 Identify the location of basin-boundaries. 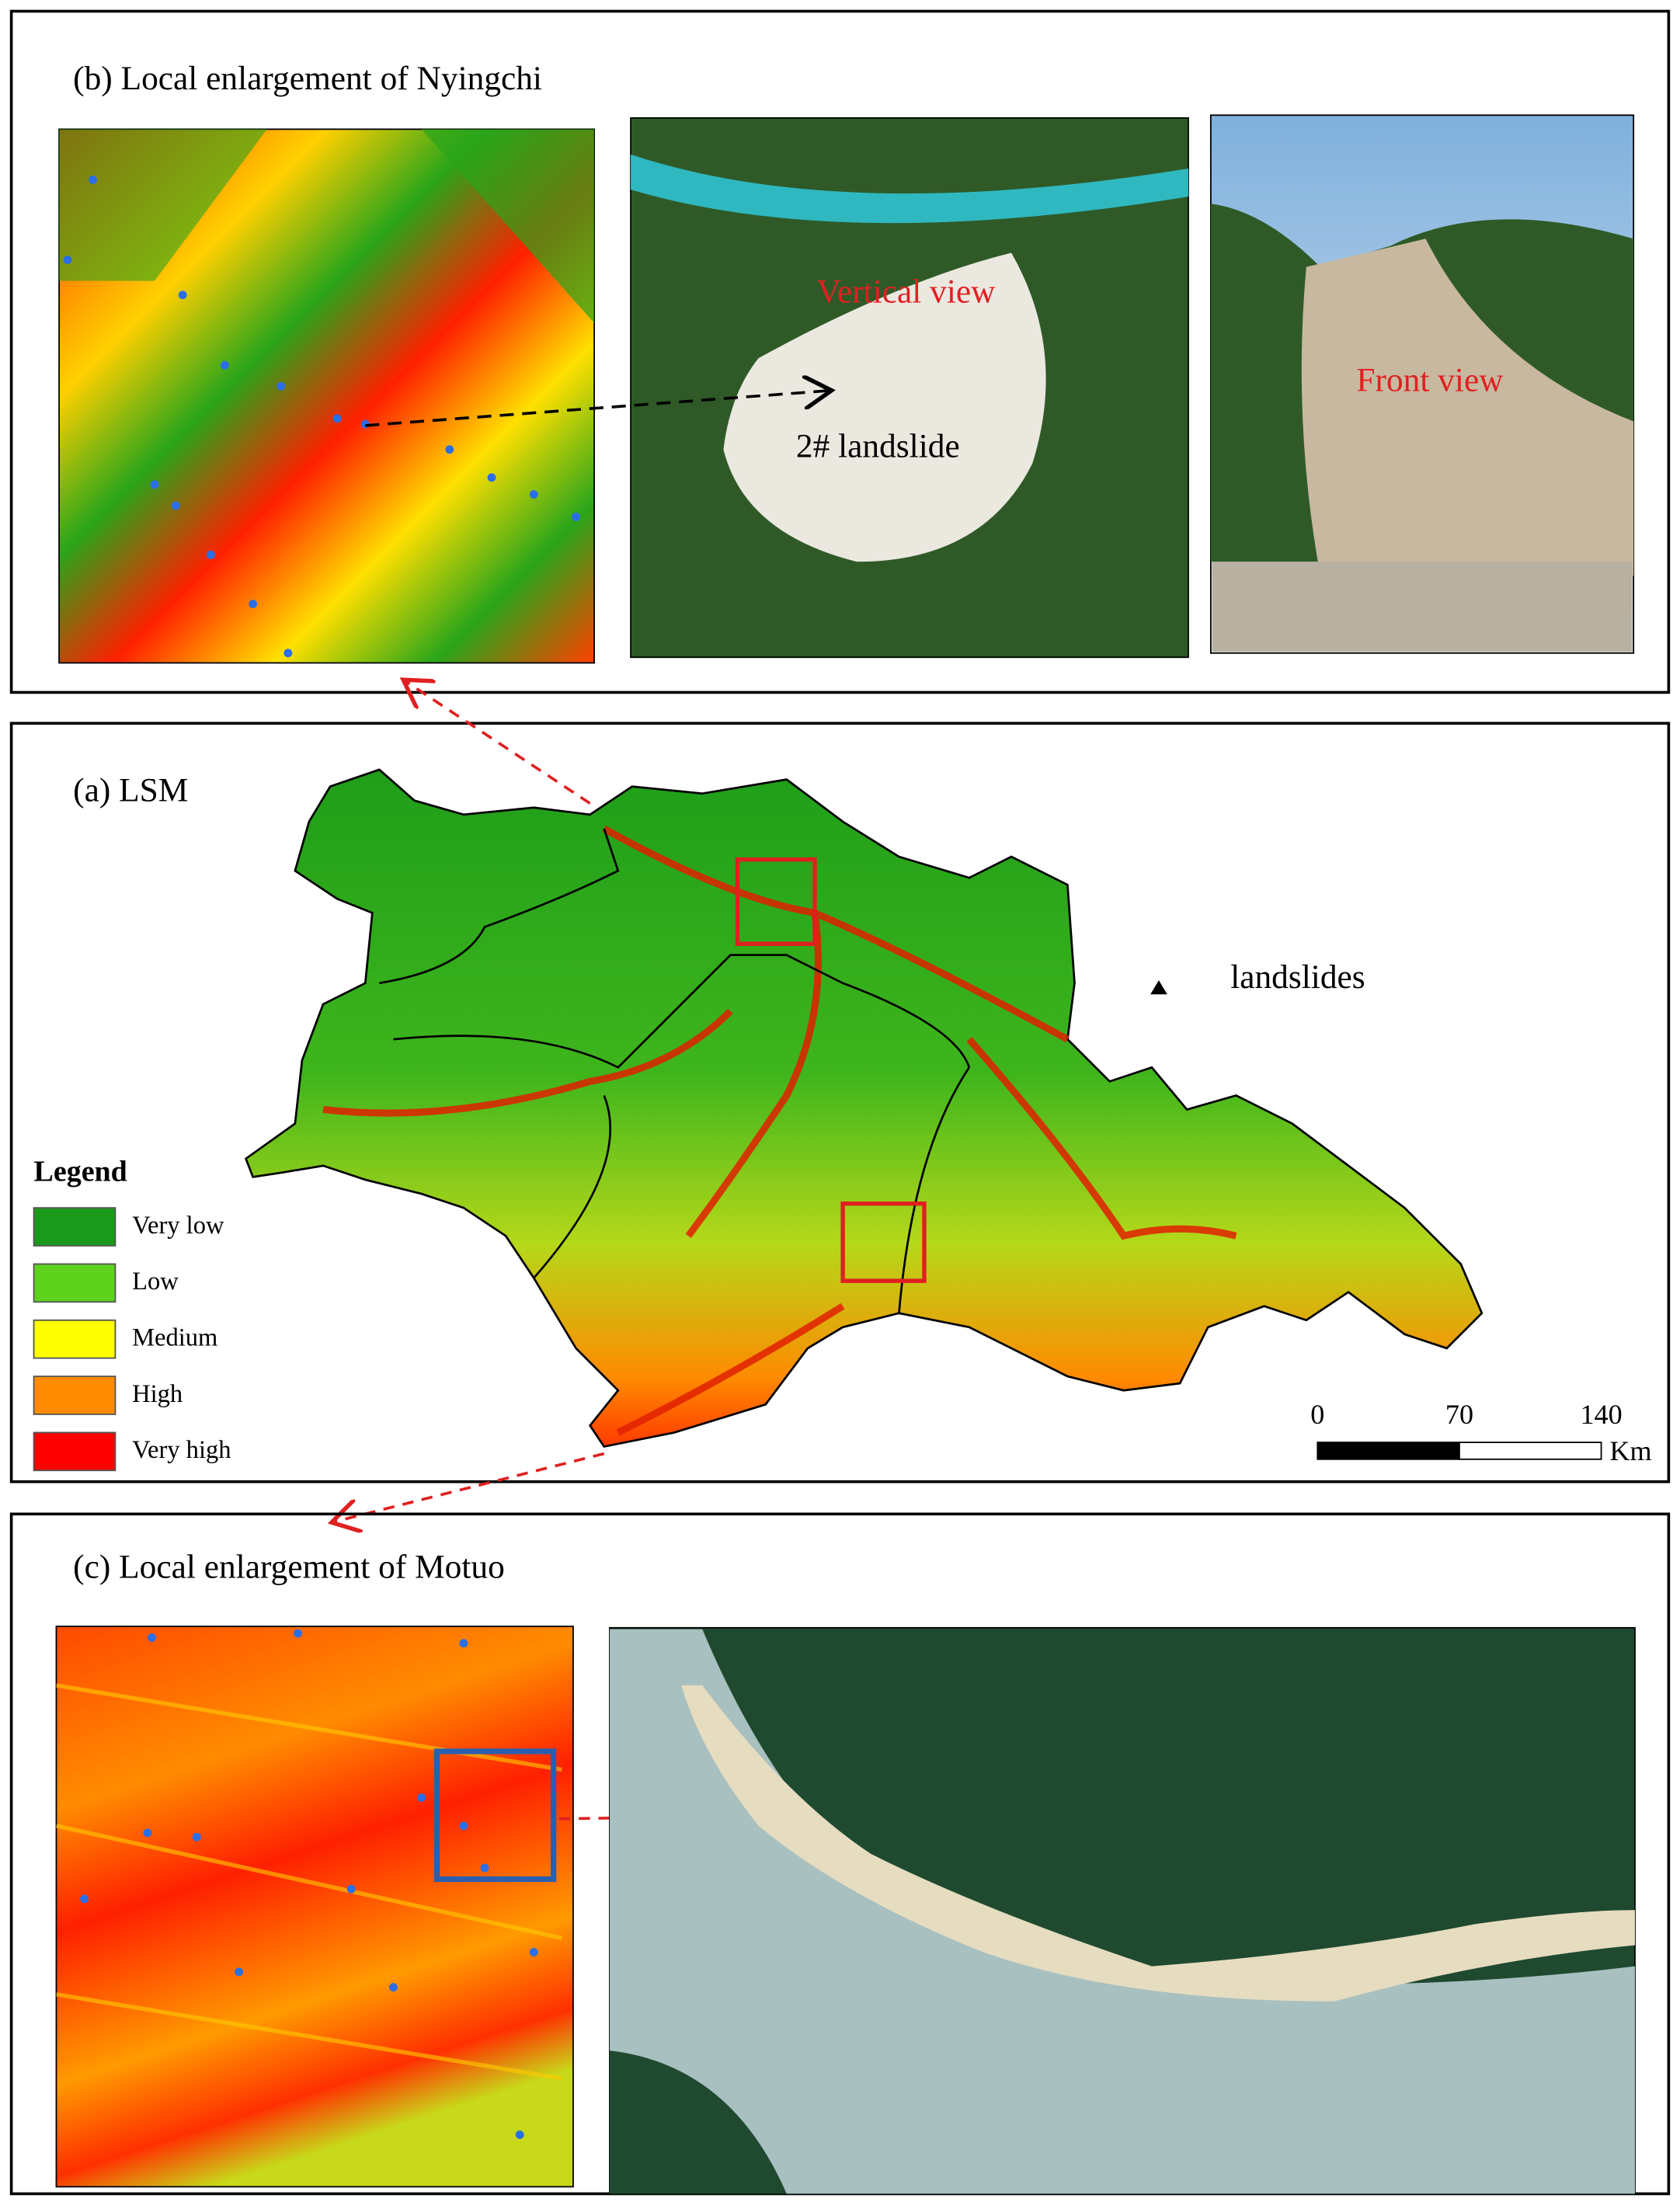
(675, 1070).